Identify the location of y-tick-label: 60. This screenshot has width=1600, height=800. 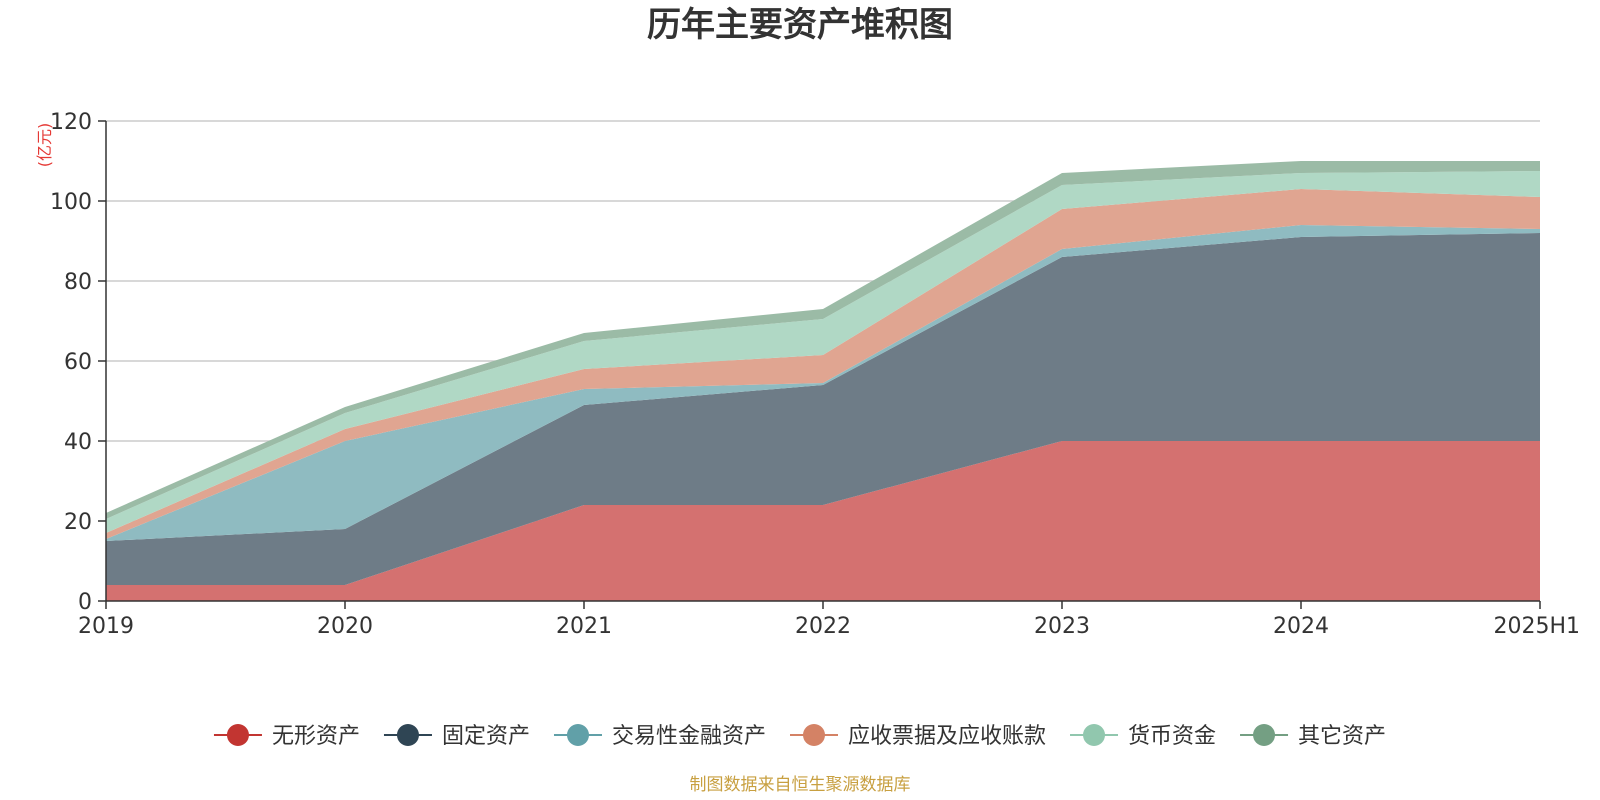
(78, 362).